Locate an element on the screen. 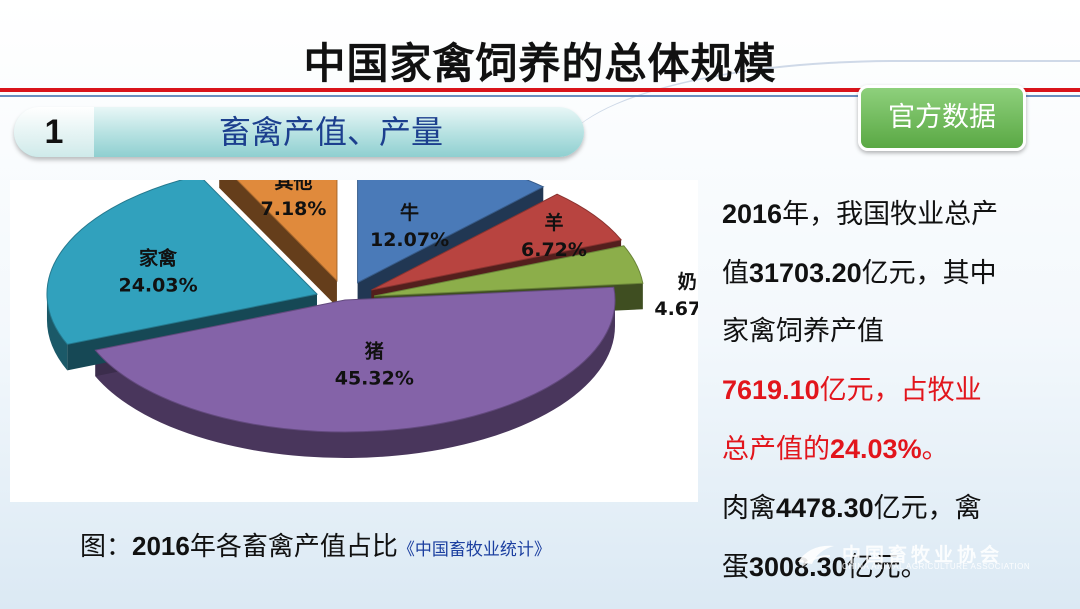 The image size is (1080, 609). slice-label-name-sheep: 羊 is located at coordinates (553, 222).